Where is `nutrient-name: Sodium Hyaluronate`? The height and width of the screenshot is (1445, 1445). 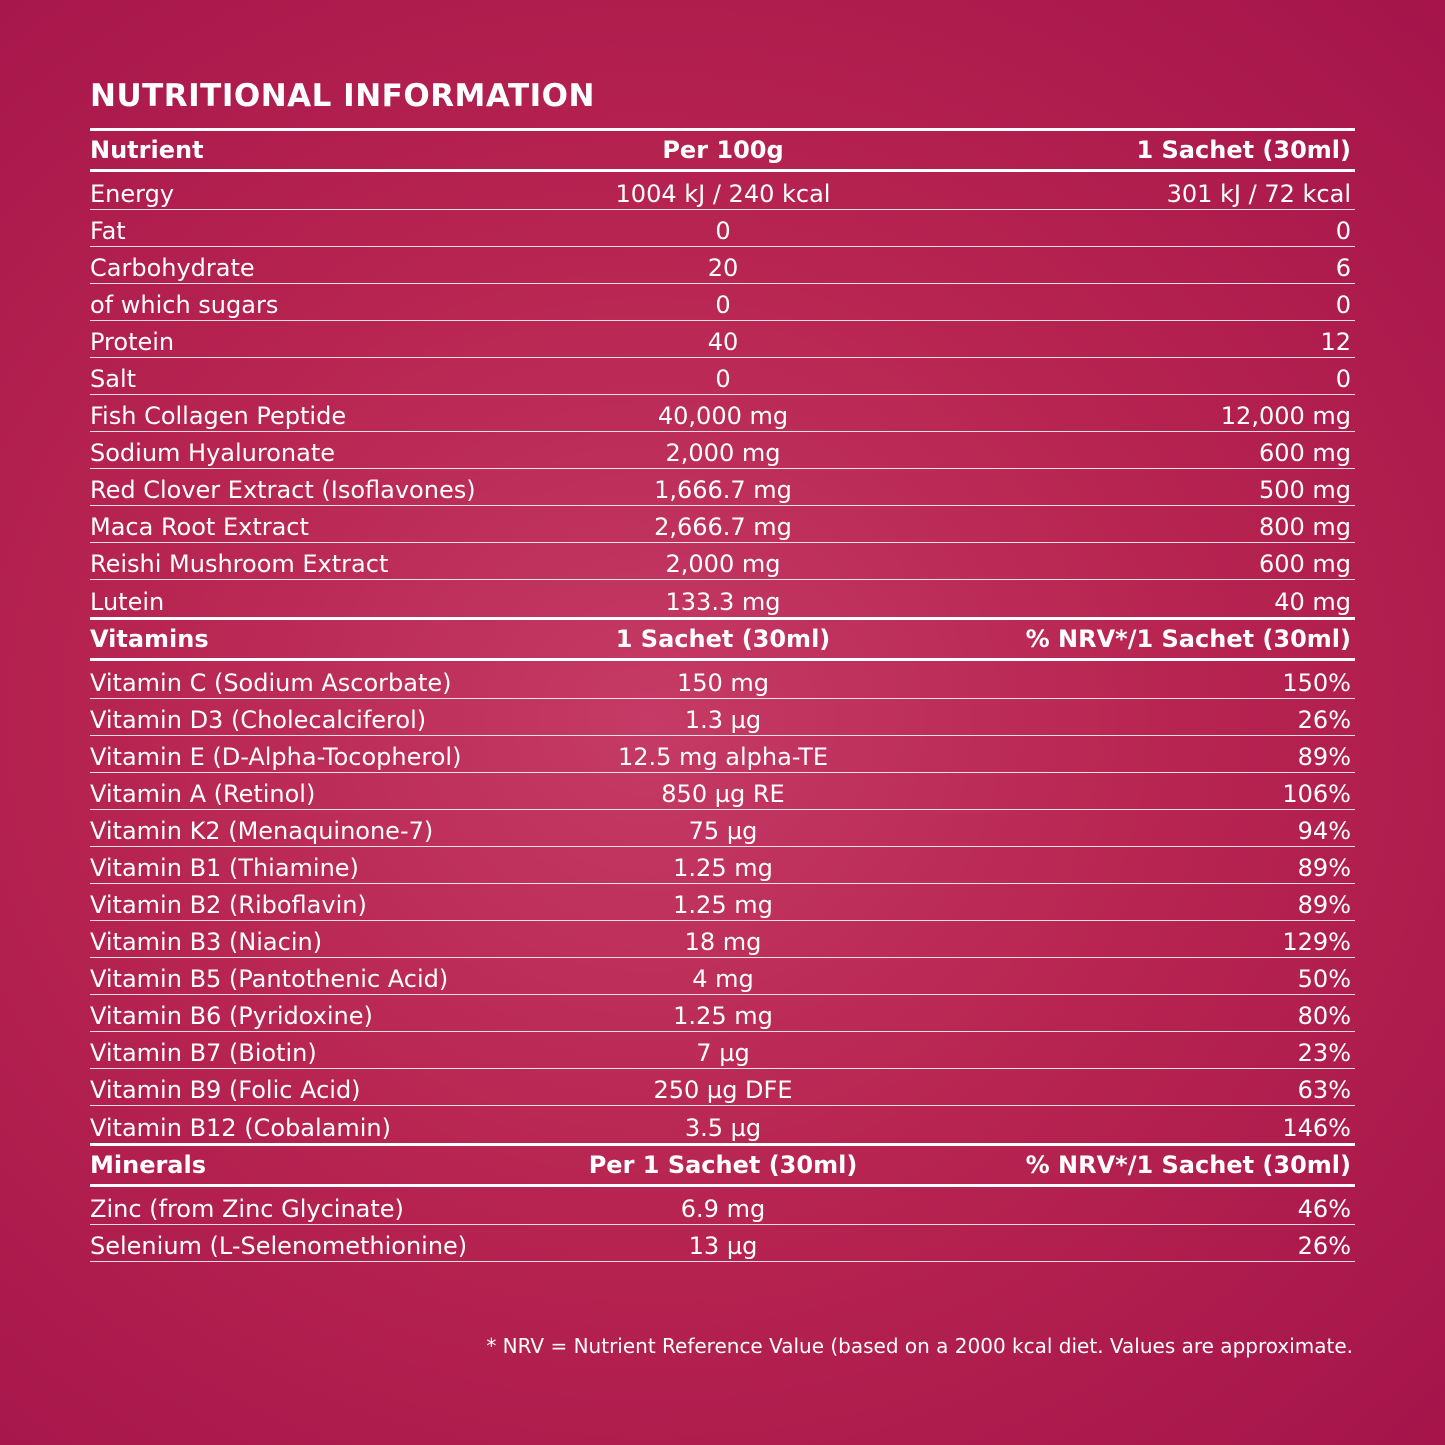
nutrient-name: Sodium Hyaluronate is located at coordinates (212, 453).